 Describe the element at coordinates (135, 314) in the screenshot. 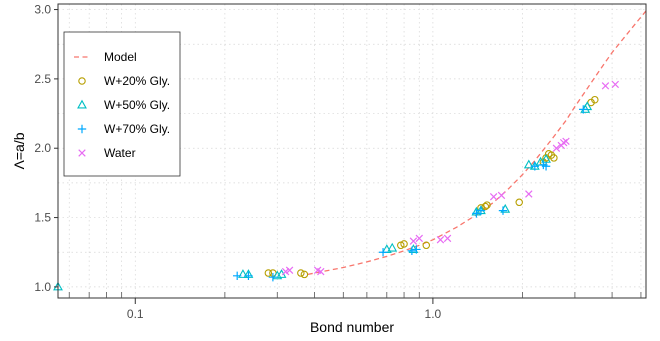

I see `x-tick-label: 0.1` at that location.